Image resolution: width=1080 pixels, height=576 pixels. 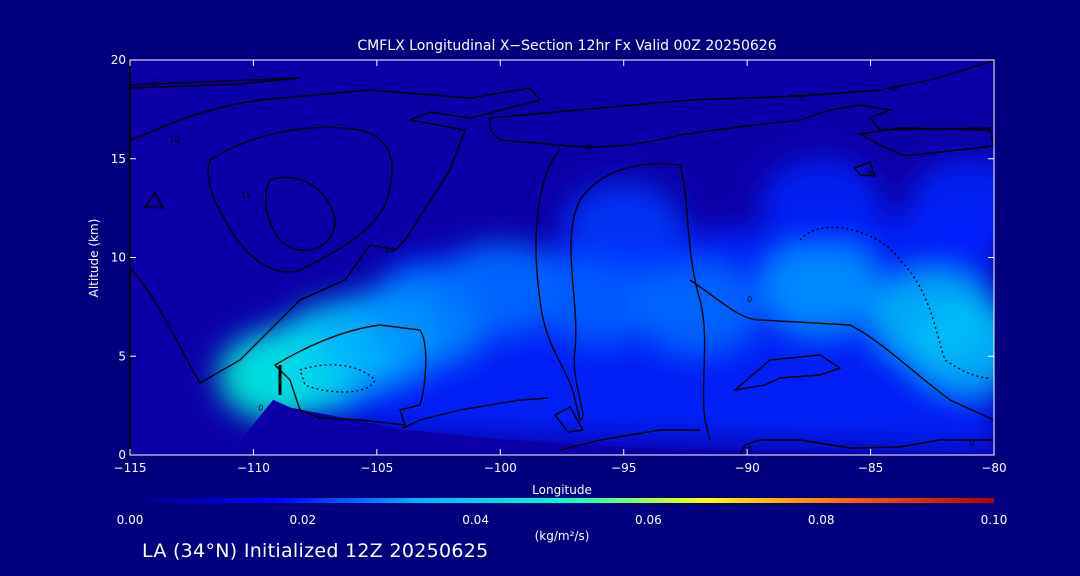 What do you see at coordinates (315, 551) in the screenshot?
I see `initialization-footer: LA (34°N) Initialized 12Z 20250625` at bounding box center [315, 551].